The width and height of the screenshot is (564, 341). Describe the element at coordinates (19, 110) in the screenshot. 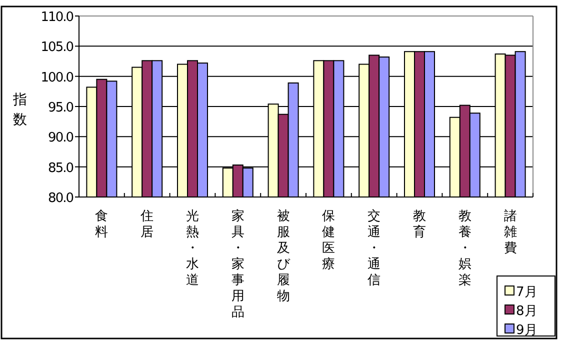

I see `y-axis-title: 指数` at that location.